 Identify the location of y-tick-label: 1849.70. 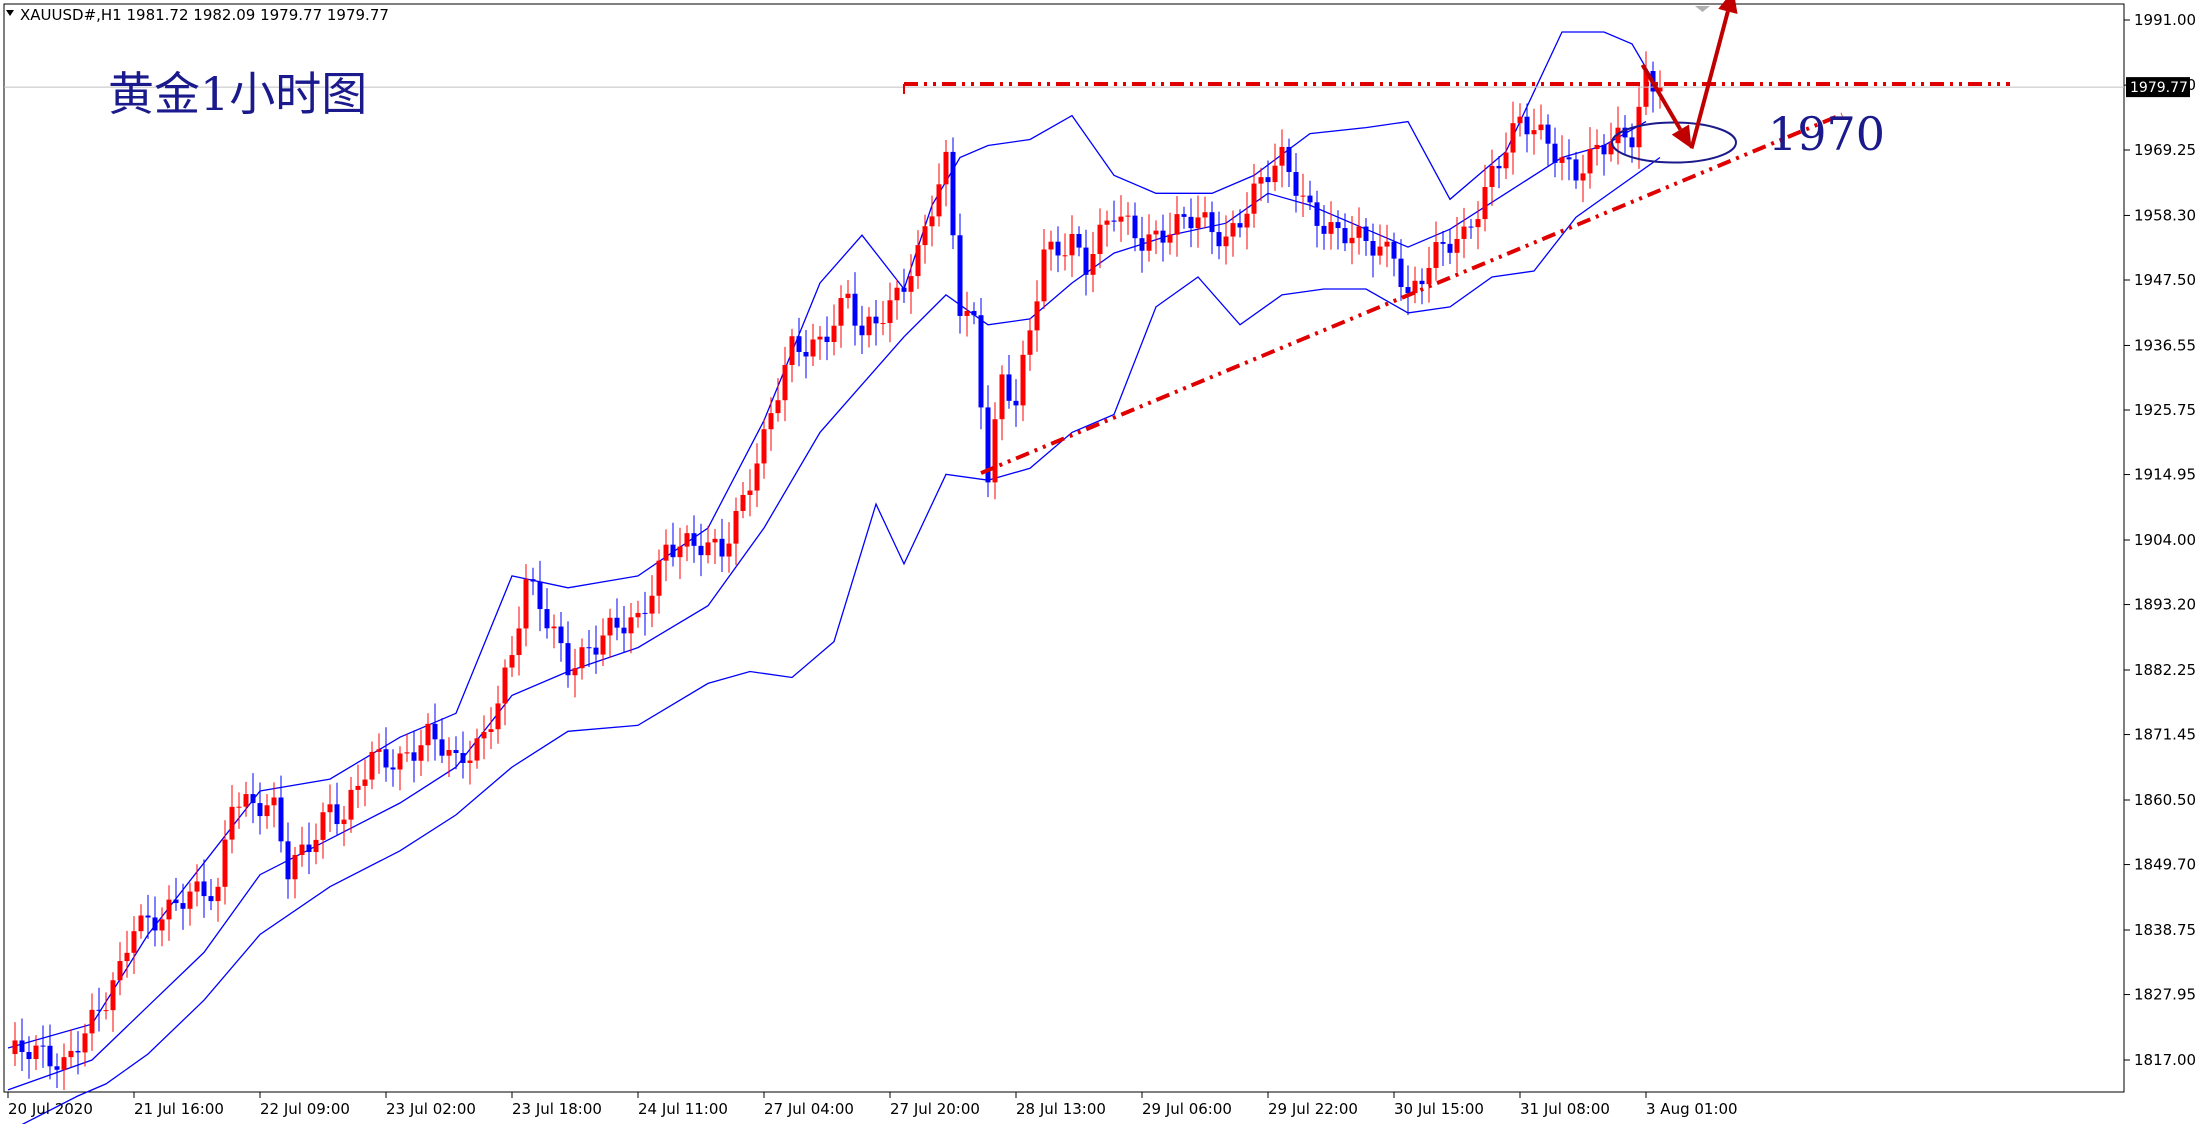
(2165, 865).